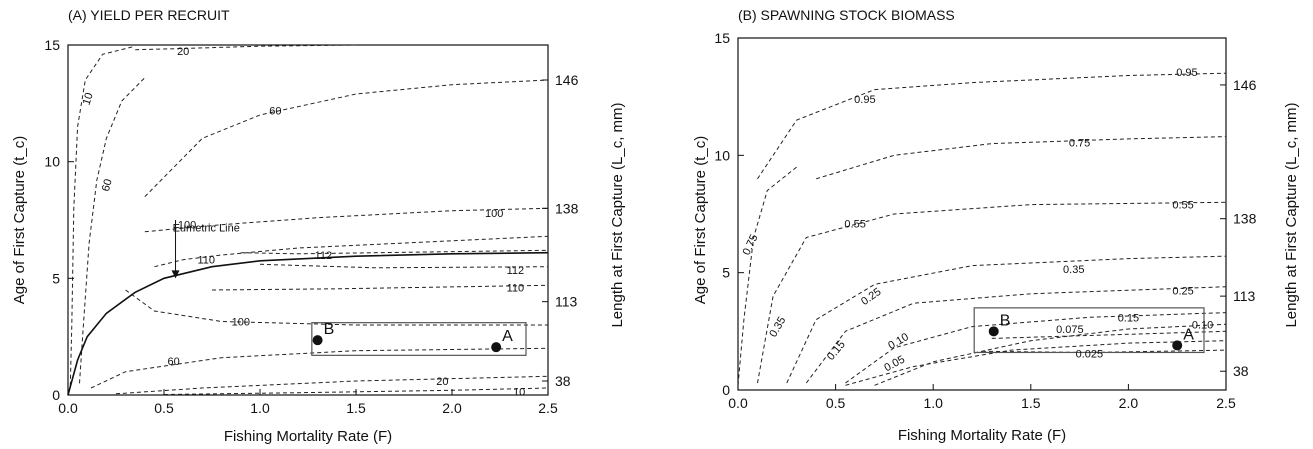 This screenshot has width=1313, height=449. I want to click on point-b-label: B, so click(1005, 320).